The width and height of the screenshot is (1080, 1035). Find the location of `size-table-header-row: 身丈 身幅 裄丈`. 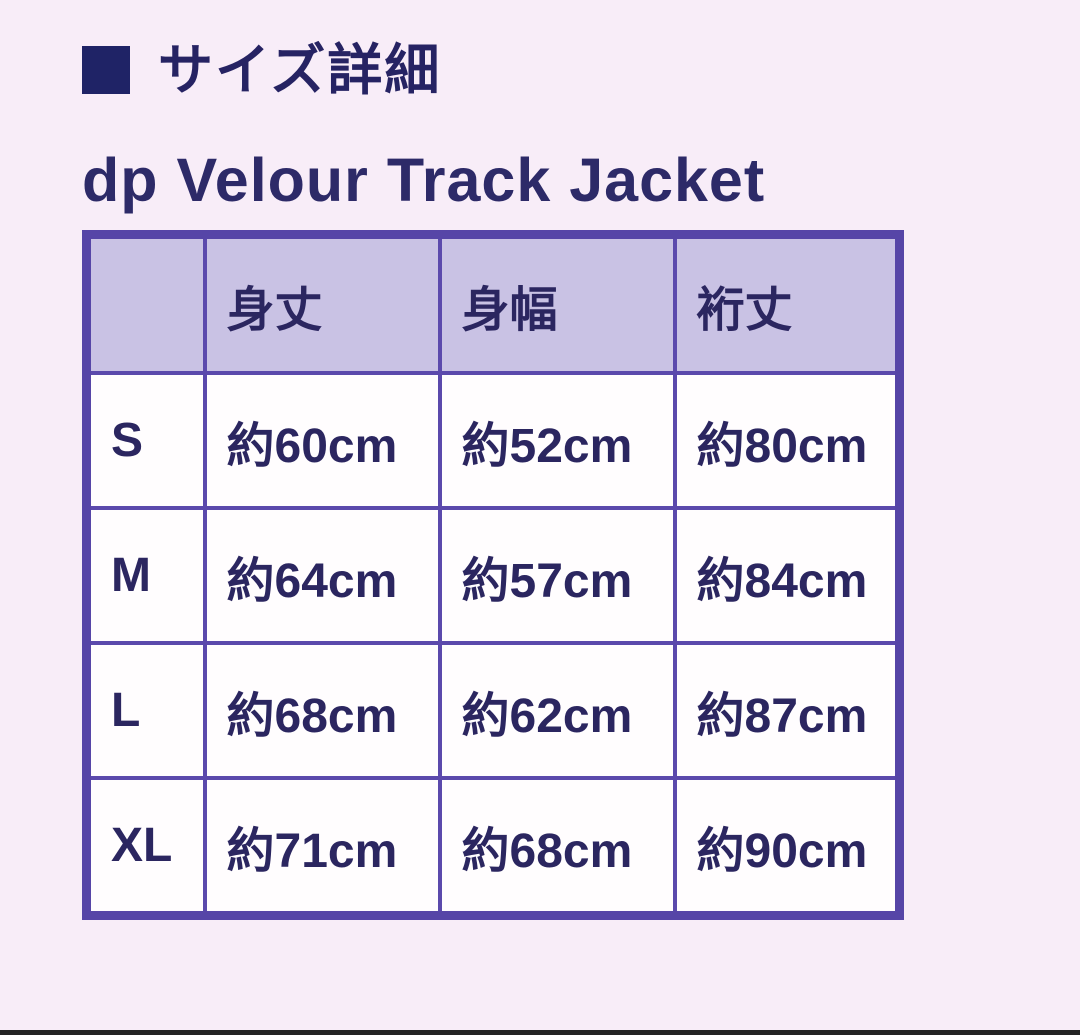

size-table-header-row: 身丈 身幅 裄丈 is located at coordinates (493, 304).